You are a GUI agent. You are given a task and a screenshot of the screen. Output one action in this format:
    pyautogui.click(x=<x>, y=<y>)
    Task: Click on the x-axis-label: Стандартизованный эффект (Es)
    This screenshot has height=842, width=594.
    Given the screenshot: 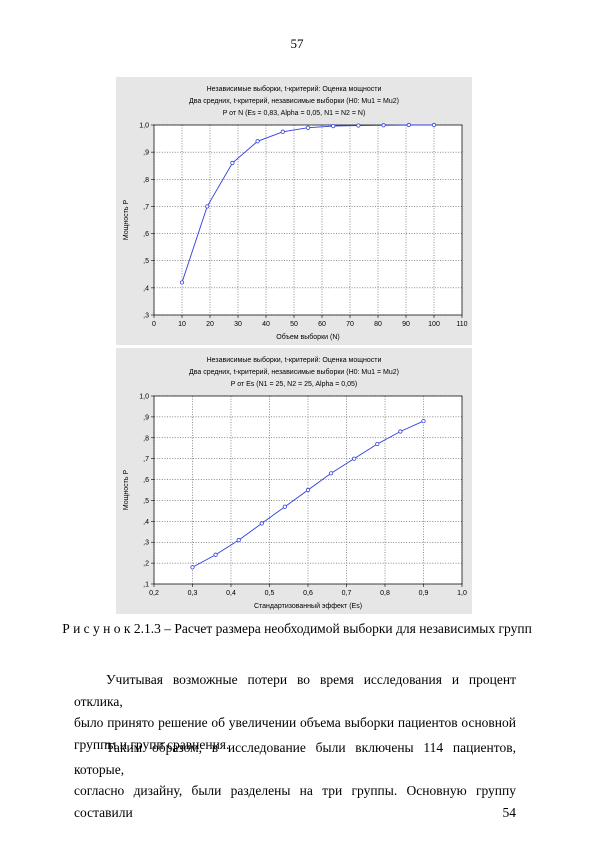 What is the action you would take?
    pyautogui.click(x=308, y=606)
    